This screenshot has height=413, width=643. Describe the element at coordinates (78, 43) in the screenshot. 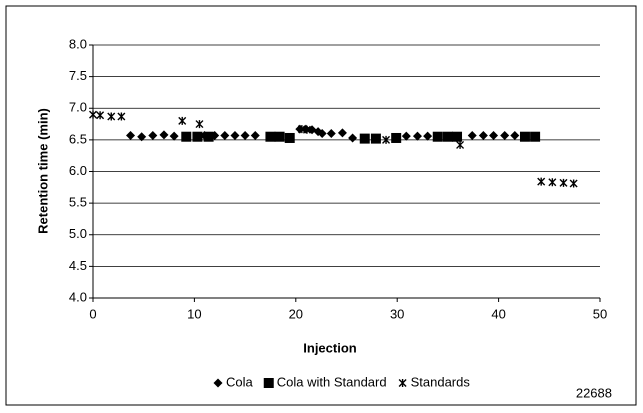

I see `y-tick-label: 8.0` at that location.